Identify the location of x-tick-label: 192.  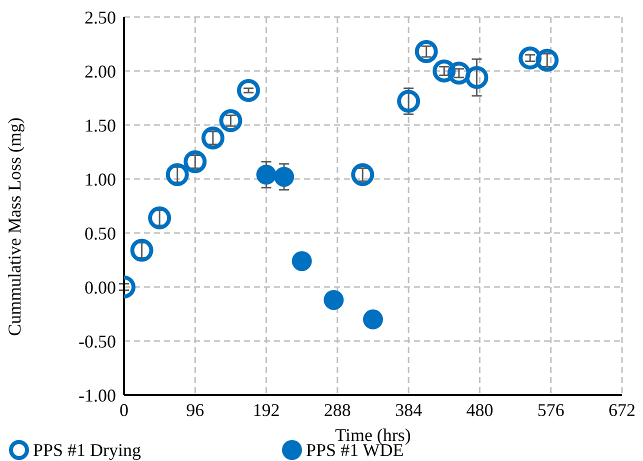
(266, 410).